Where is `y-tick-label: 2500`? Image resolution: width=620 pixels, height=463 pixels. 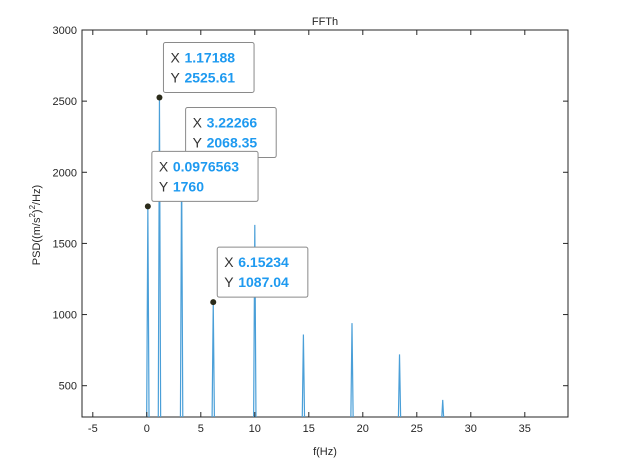
y-tick-label: 2500 is located at coordinates (65, 102).